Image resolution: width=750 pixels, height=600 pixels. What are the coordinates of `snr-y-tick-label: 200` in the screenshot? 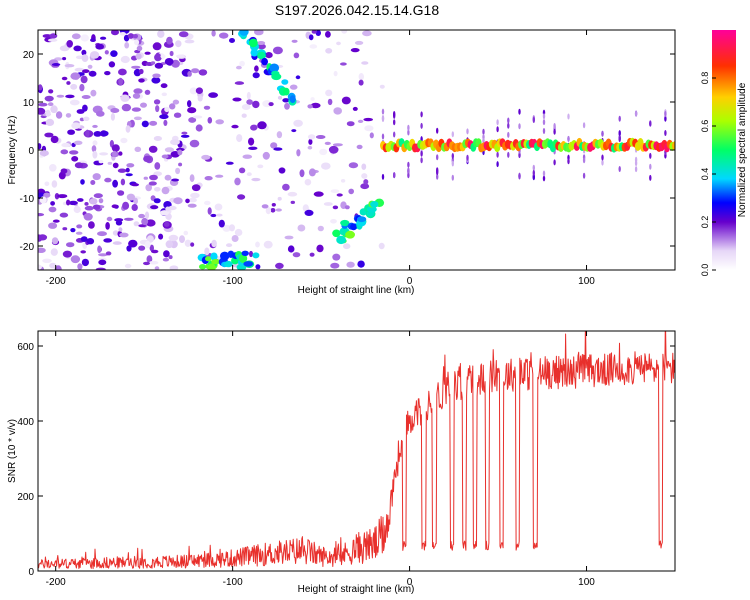 It's located at (25, 497).